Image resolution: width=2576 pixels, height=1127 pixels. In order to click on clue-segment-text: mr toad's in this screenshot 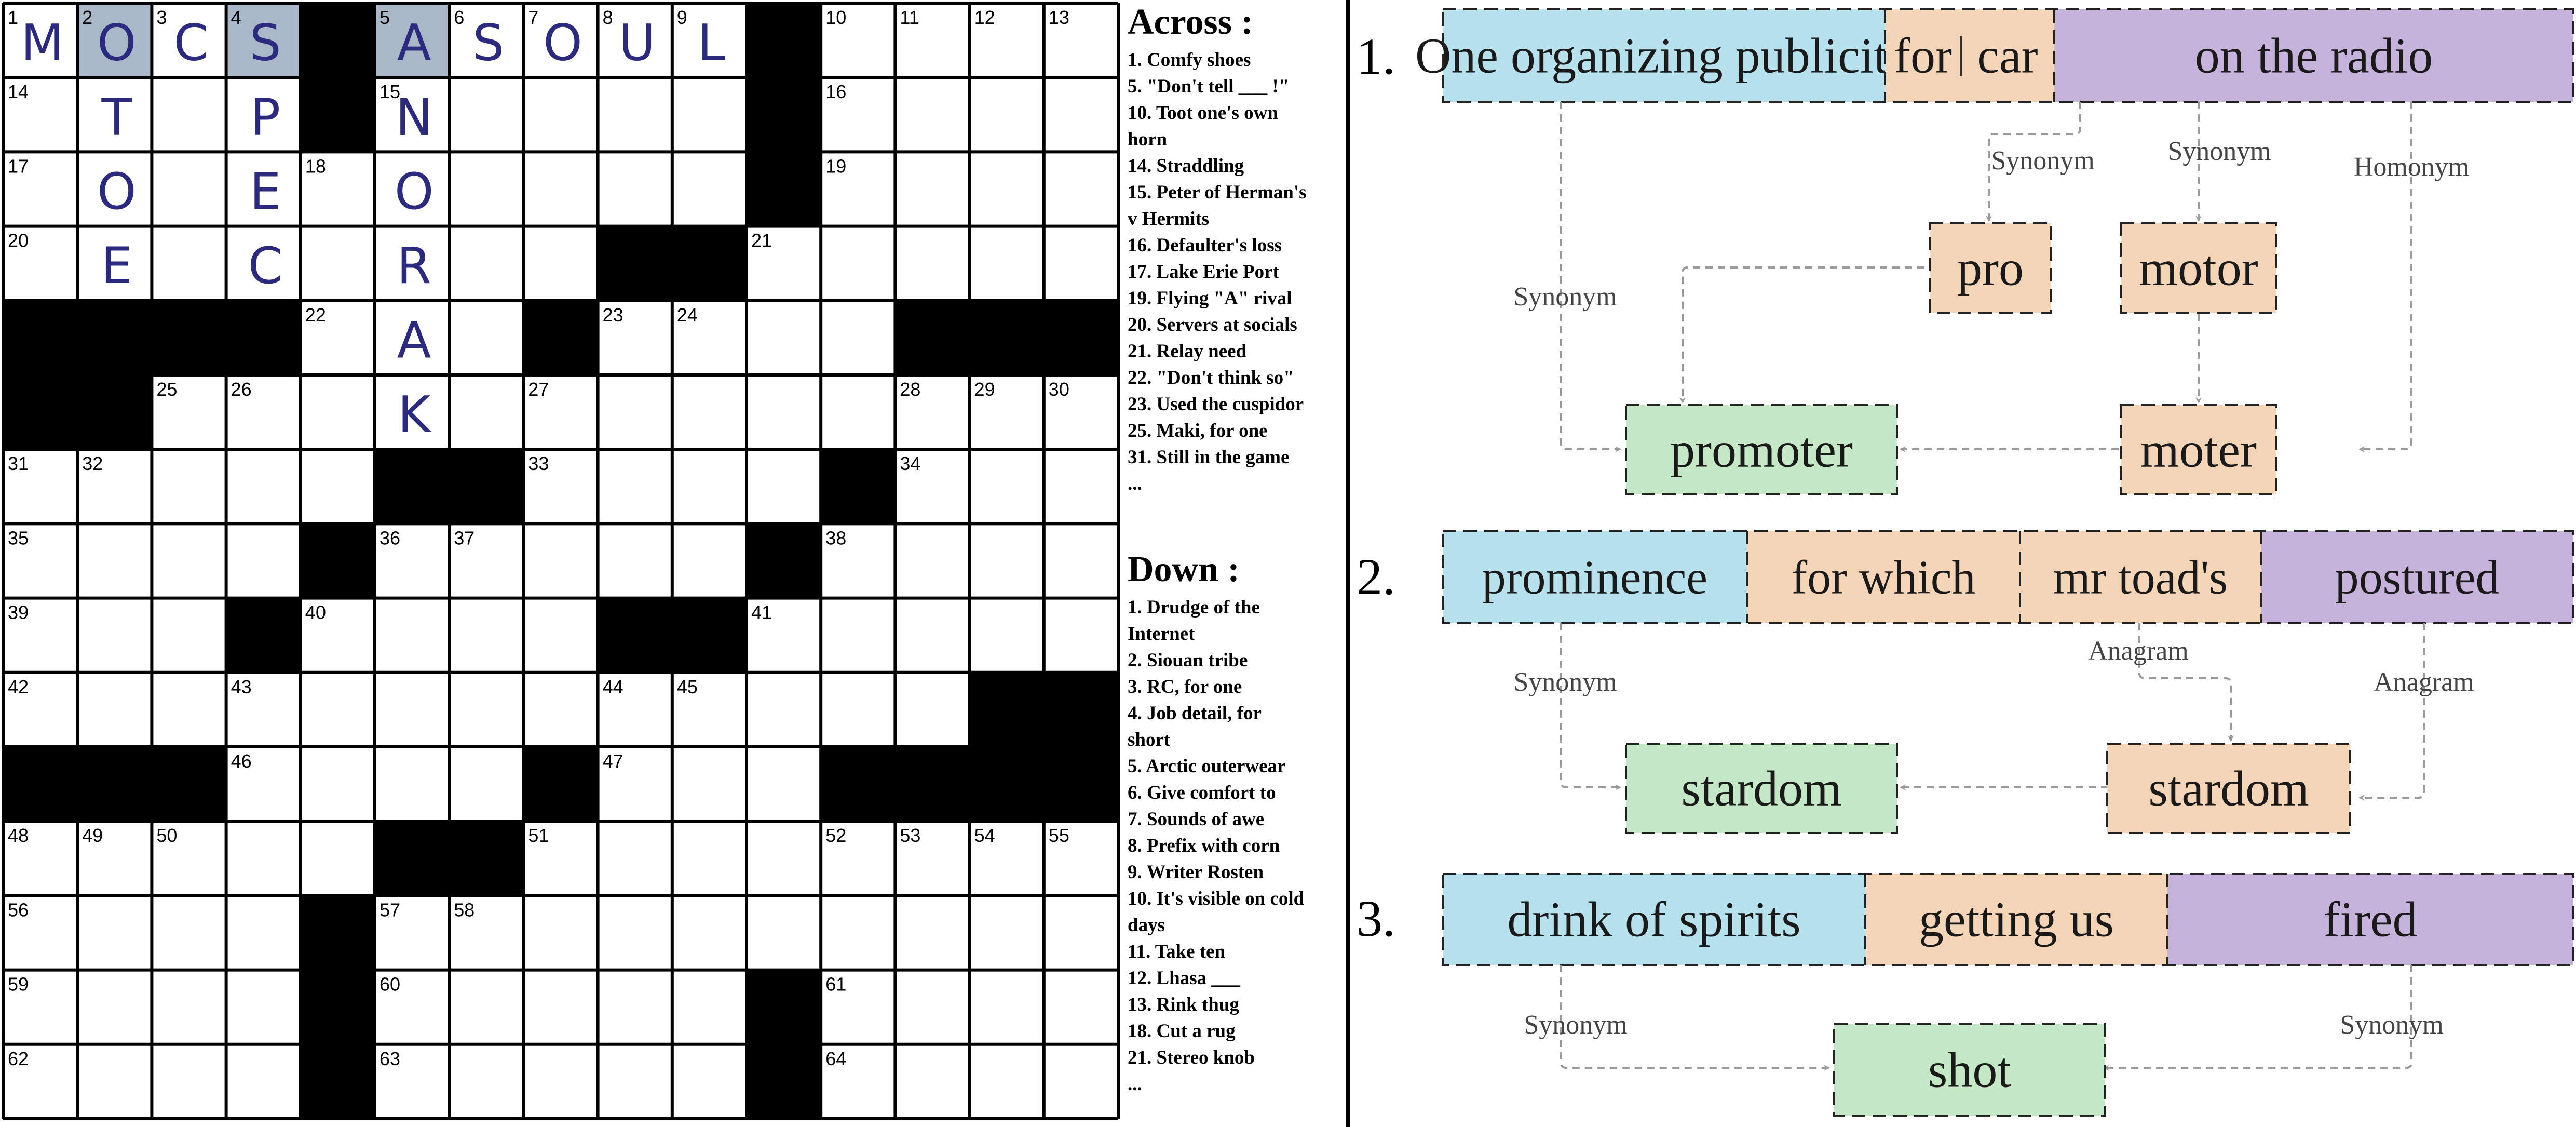, I will do `click(2140, 577)`.